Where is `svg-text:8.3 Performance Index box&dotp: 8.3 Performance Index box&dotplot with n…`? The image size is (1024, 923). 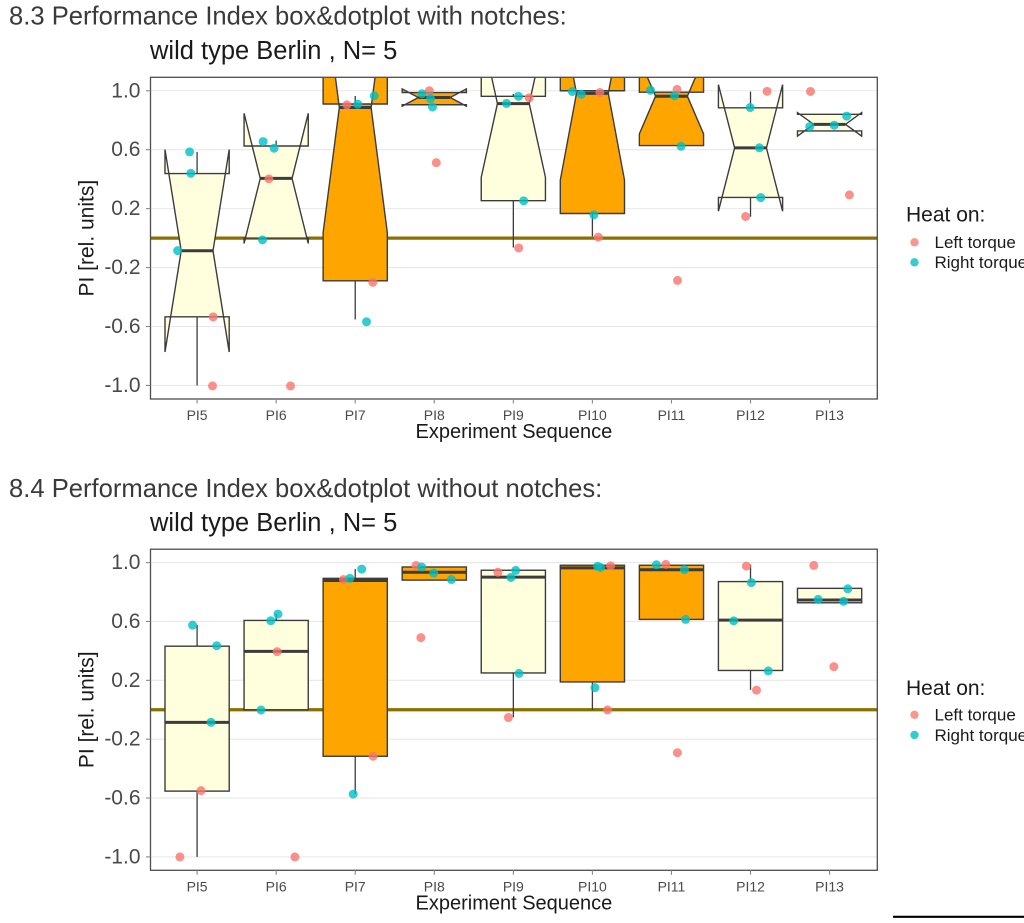 svg-text:8.3 Performance Index box&dotp: 8.3 Performance Index box&dotplot with n… is located at coordinates (288, 17).